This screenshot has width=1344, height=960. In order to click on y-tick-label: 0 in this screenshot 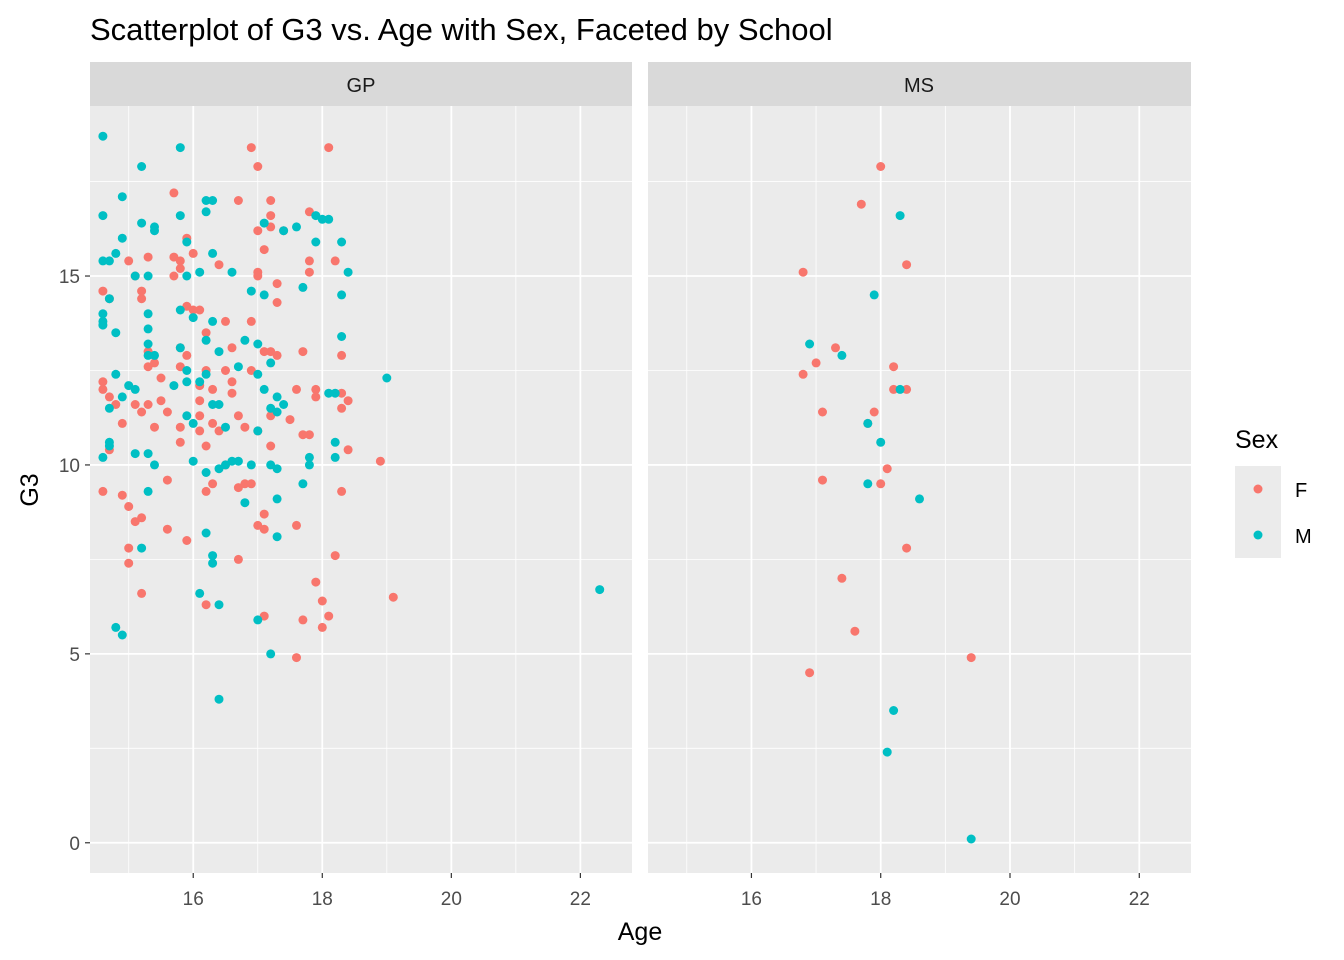, I will do `click(74, 844)`.